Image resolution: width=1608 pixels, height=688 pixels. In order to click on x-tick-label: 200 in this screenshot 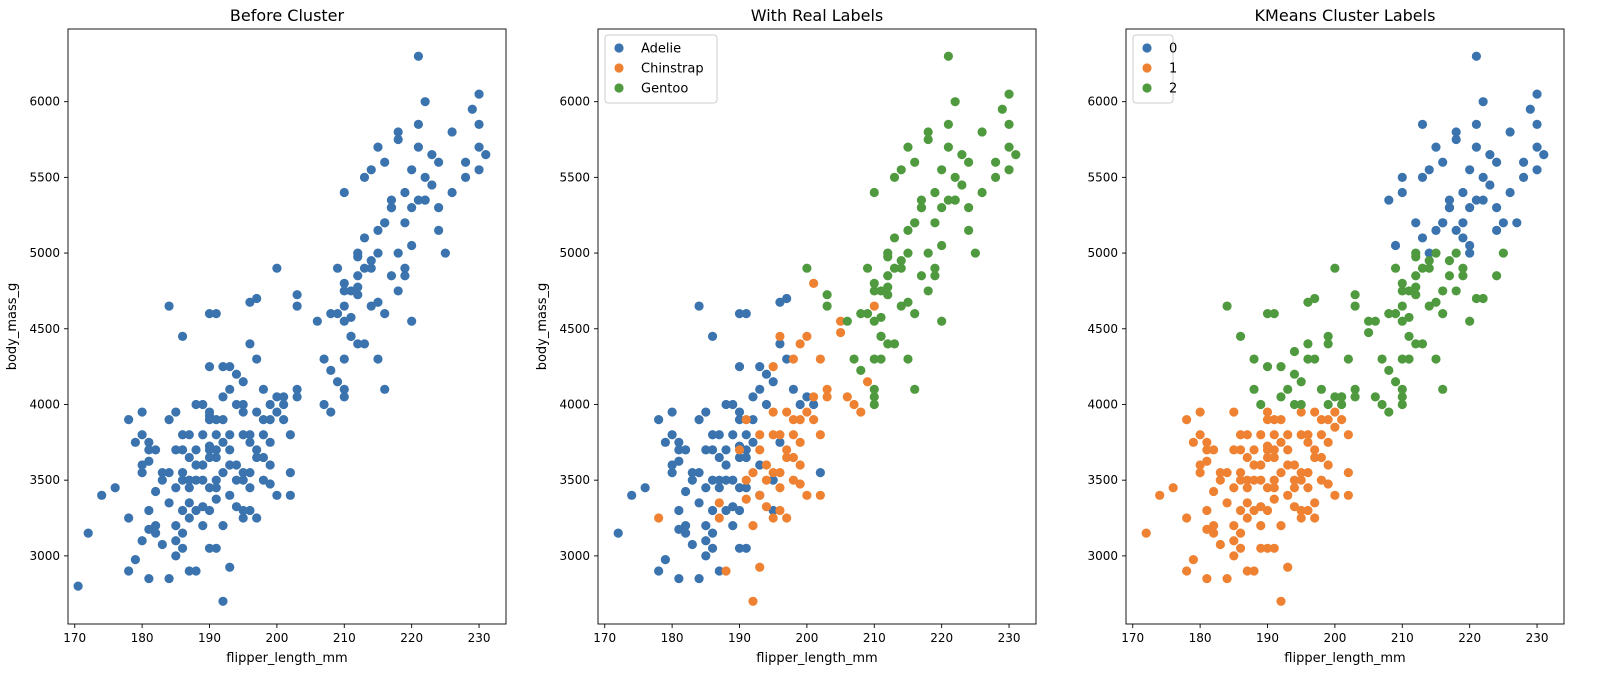, I will do `click(806, 638)`.